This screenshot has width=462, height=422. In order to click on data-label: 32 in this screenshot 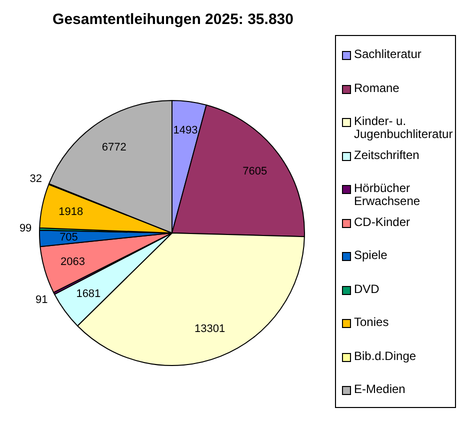, I will do `click(36, 178)`.